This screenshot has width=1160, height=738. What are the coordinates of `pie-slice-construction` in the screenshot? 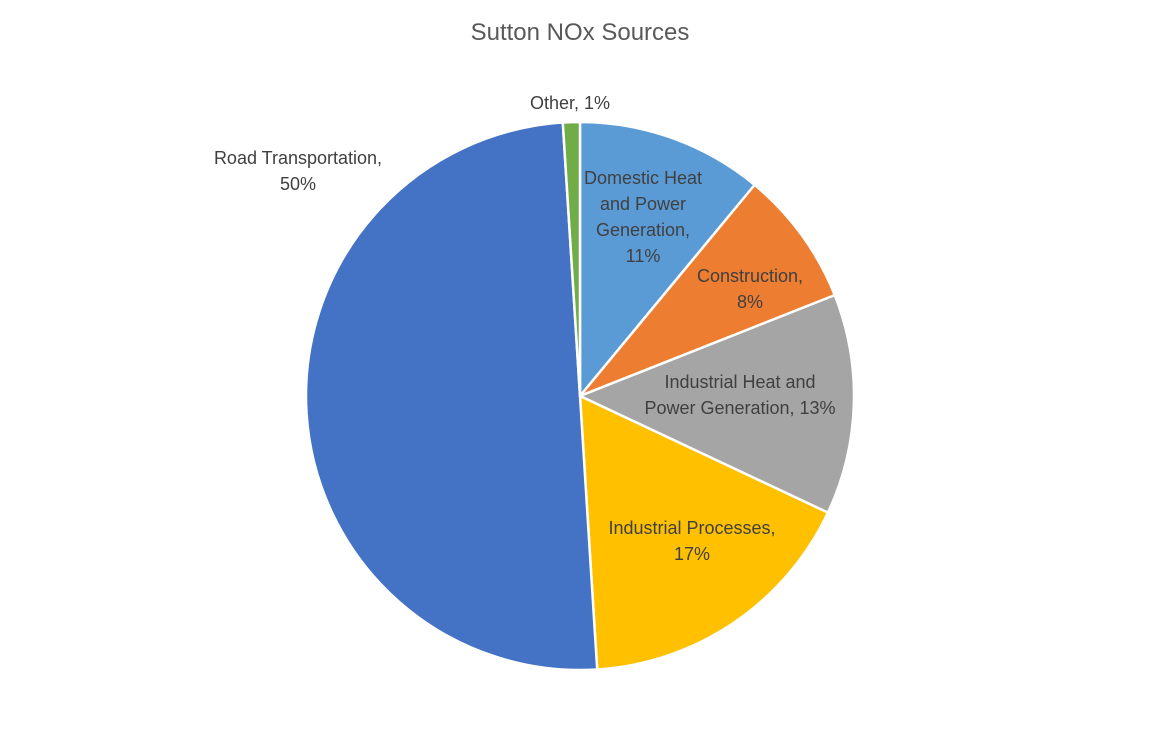 It's located at (707, 290).